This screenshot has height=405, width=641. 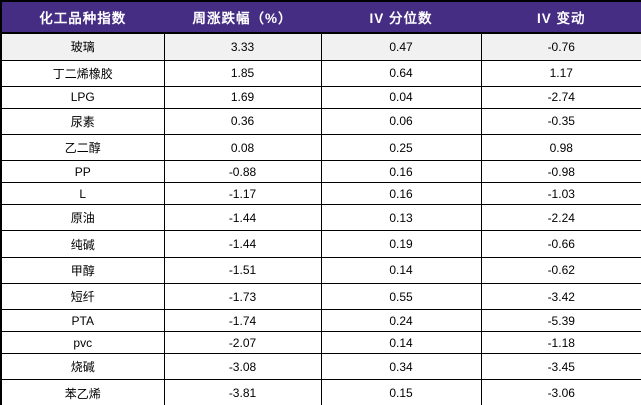 I want to click on variety-name-cell: 苯乙烯, so click(x=82, y=392).